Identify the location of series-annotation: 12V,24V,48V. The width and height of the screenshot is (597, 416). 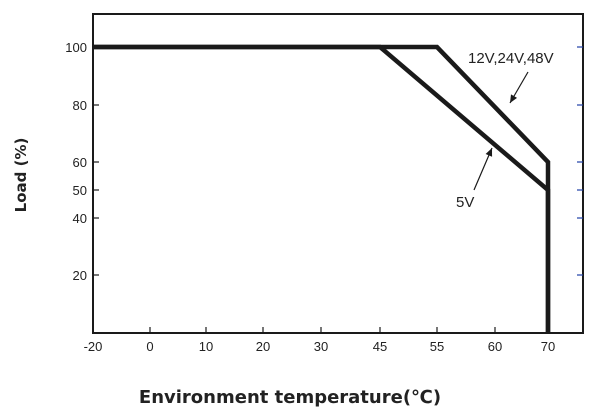
(511, 58).